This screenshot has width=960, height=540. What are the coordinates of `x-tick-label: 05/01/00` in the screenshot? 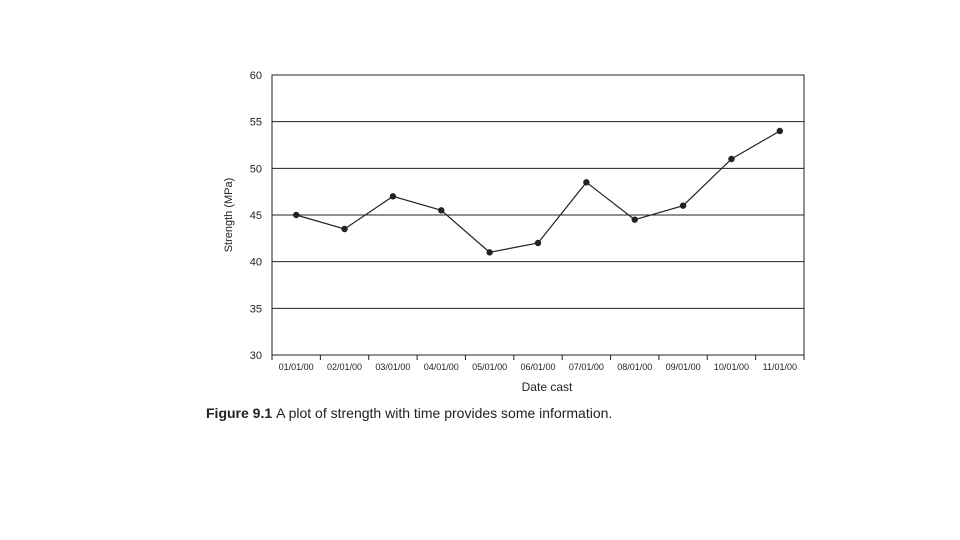 It's located at (489, 367).